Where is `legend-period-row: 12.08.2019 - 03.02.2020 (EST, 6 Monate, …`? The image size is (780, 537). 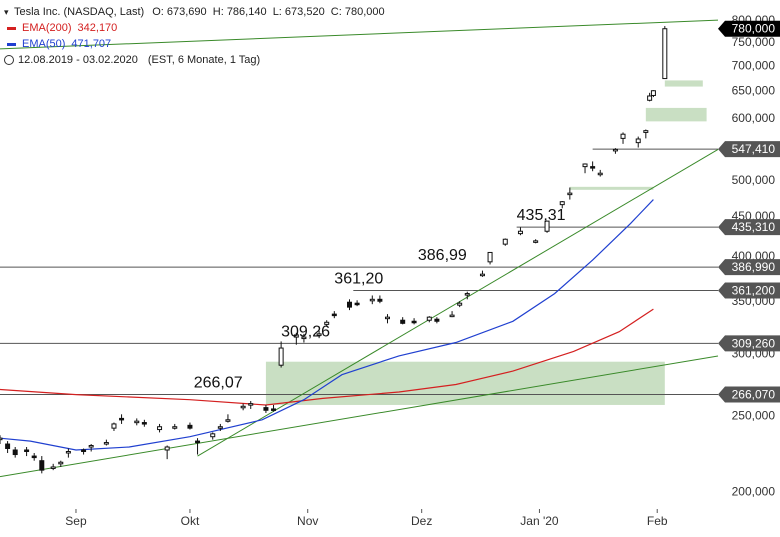 legend-period-row: 12.08.2019 - 03.02.2020 (EST, 6 Monate, … is located at coordinates (194, 60).